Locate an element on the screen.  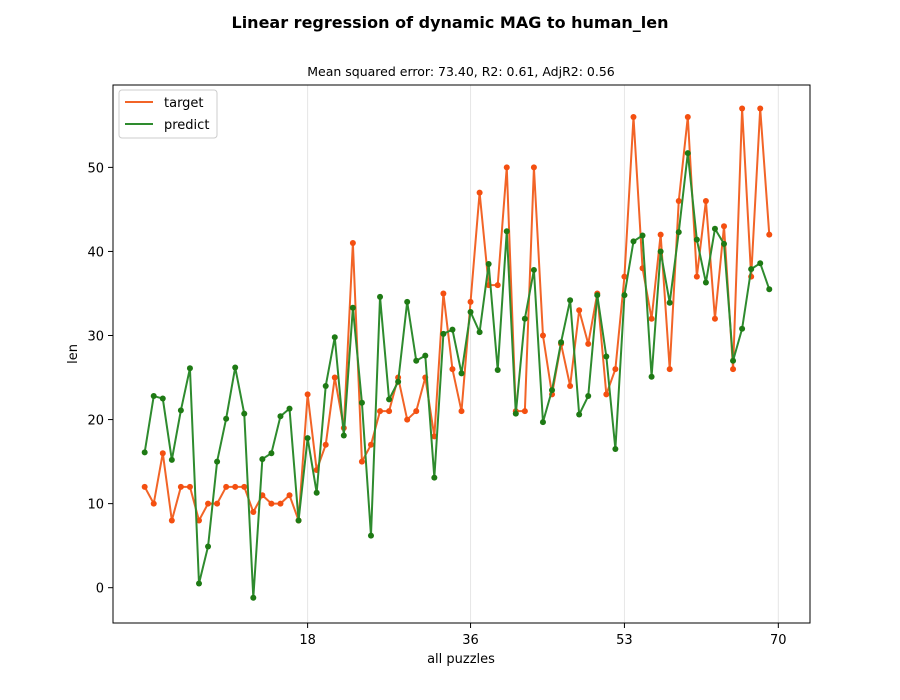
y-tick-label: 20 is located at coordinates (95, 421).